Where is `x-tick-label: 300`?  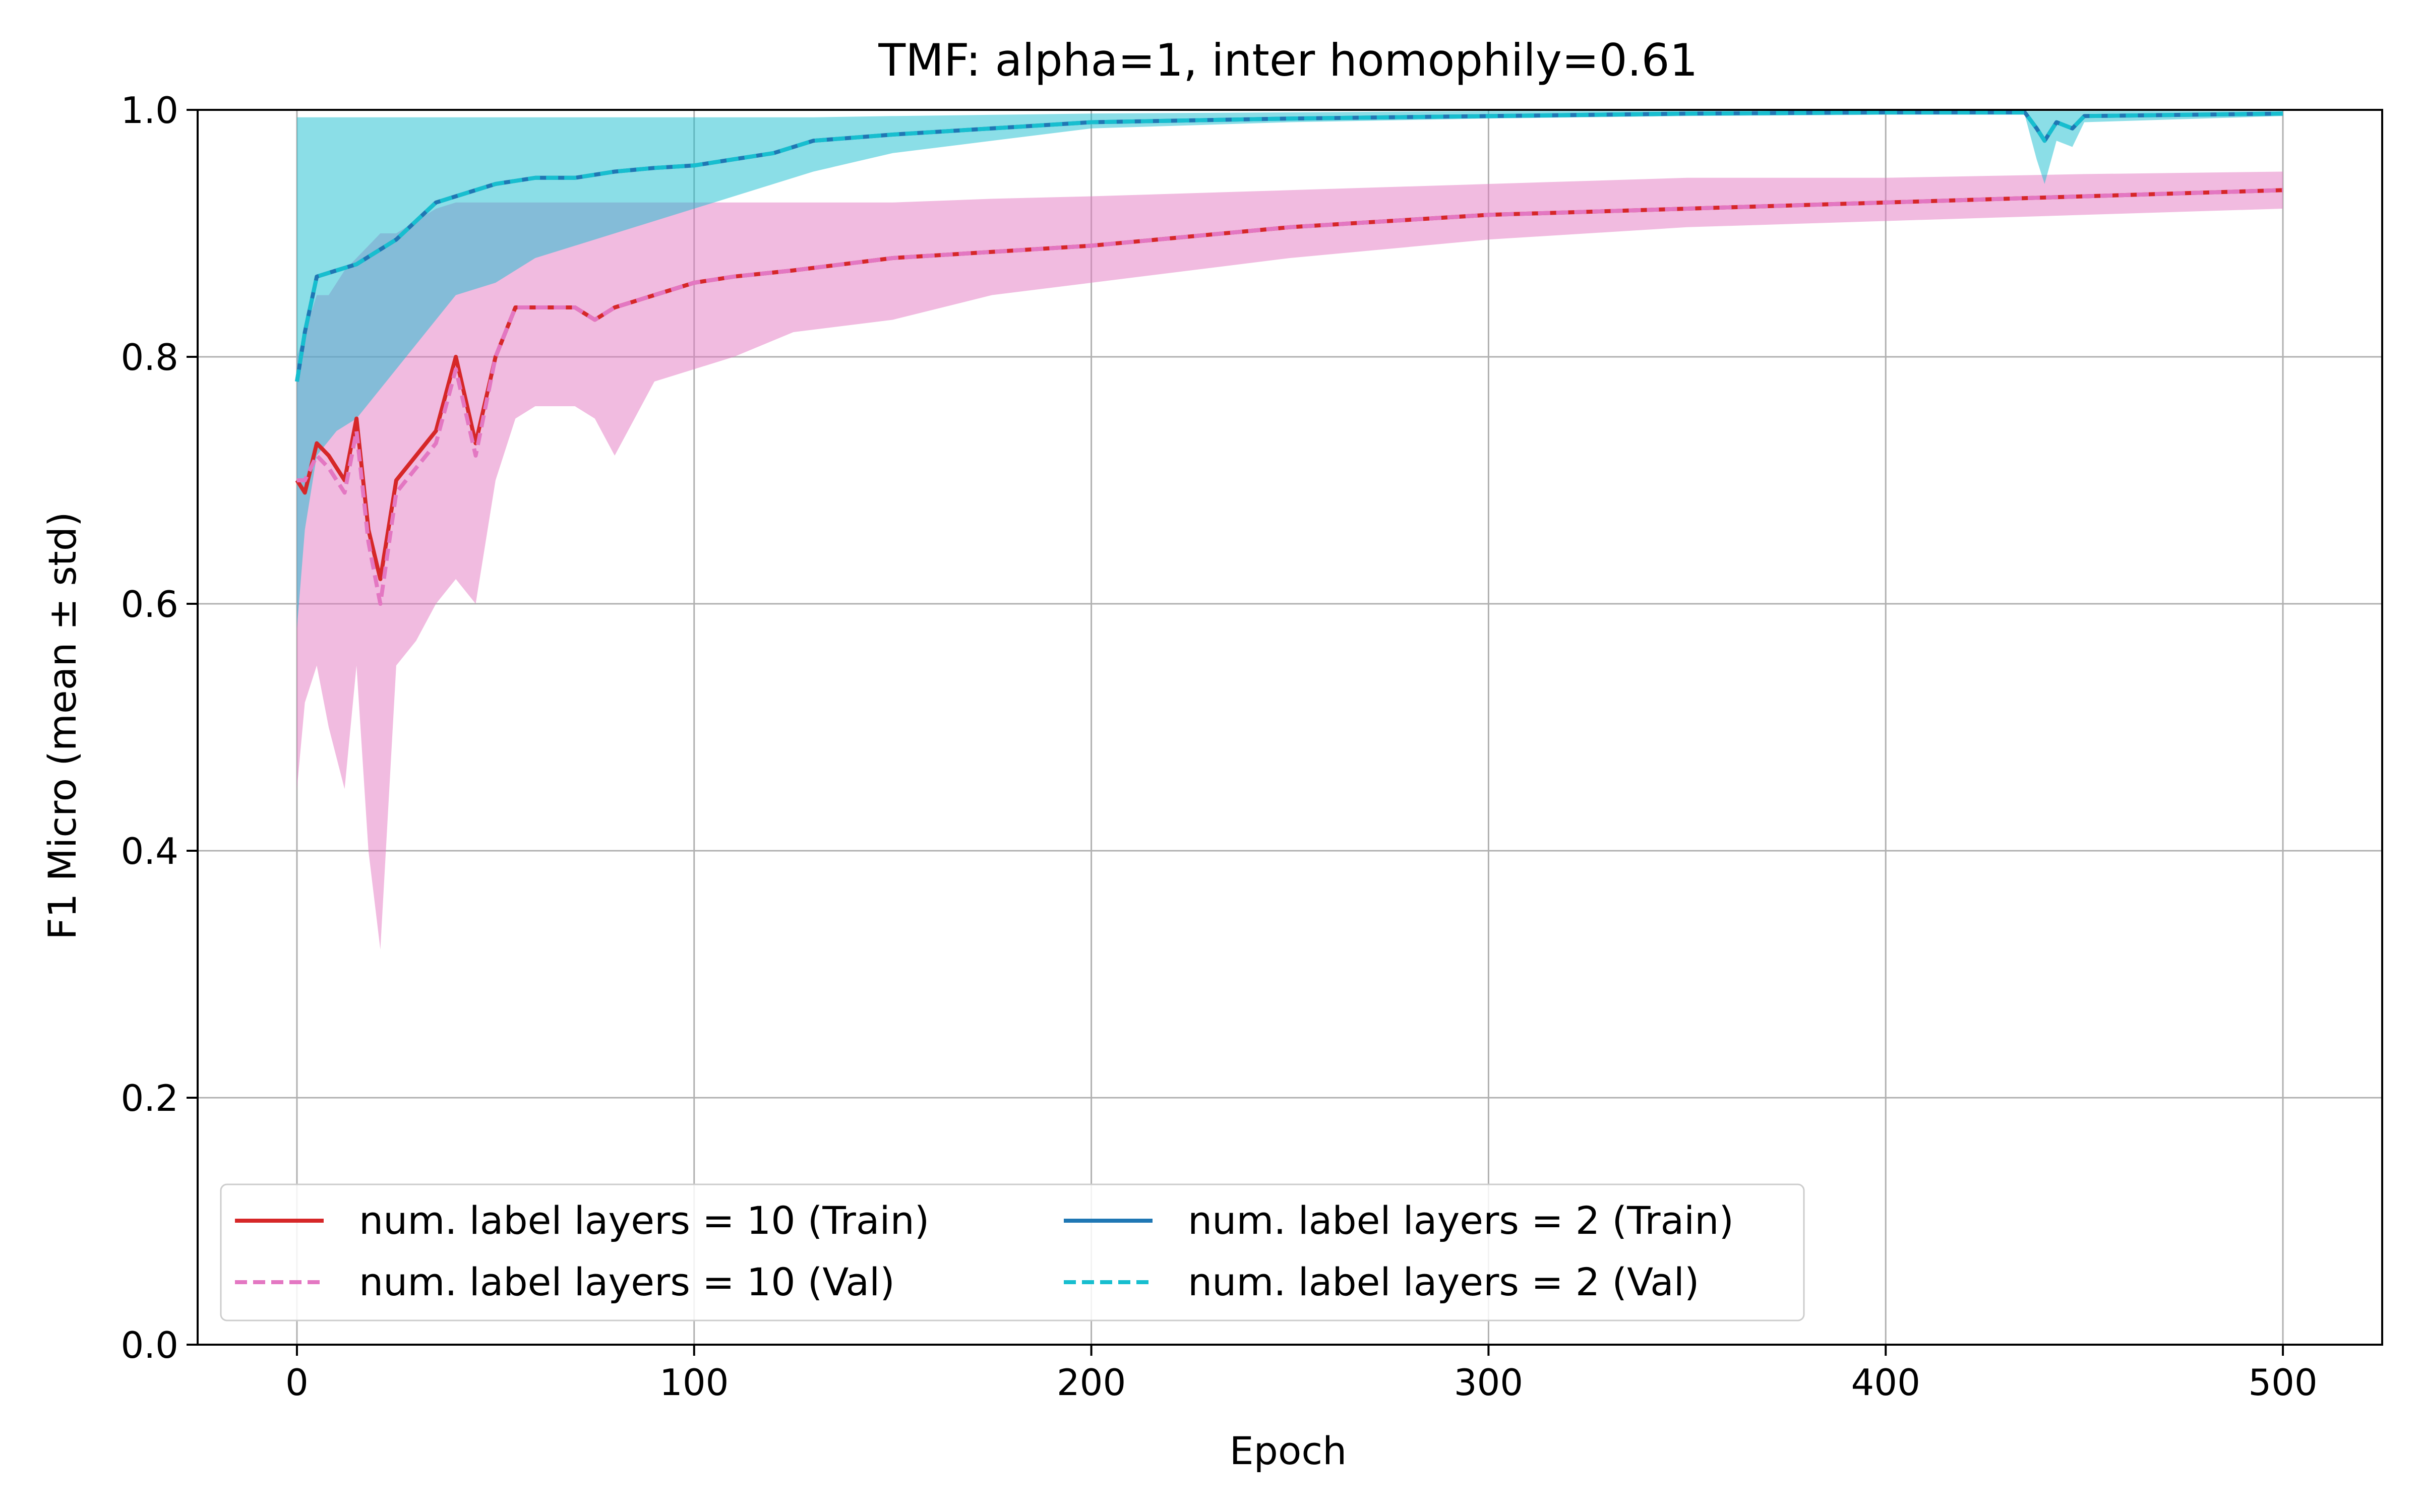
x-tick-label: 300 is located at coordinates (1488, 1382).